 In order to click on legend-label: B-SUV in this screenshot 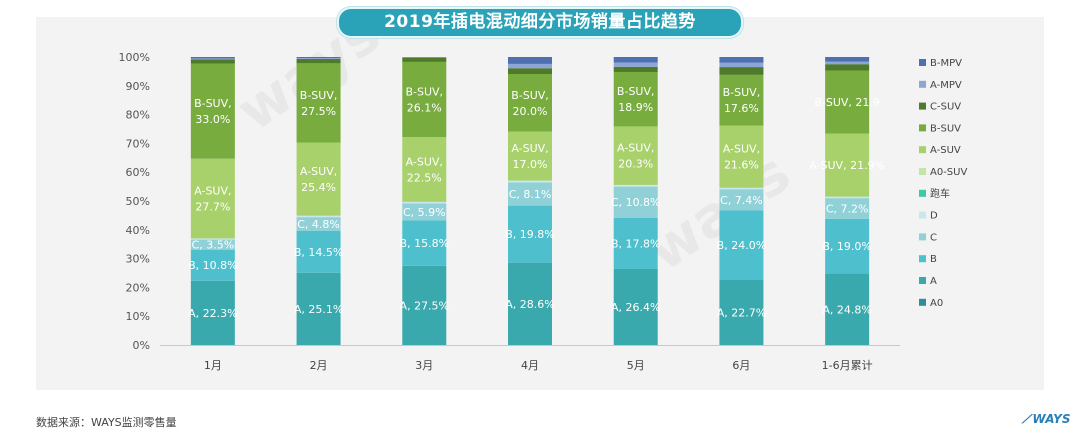, I will do `click(945, 128)`.